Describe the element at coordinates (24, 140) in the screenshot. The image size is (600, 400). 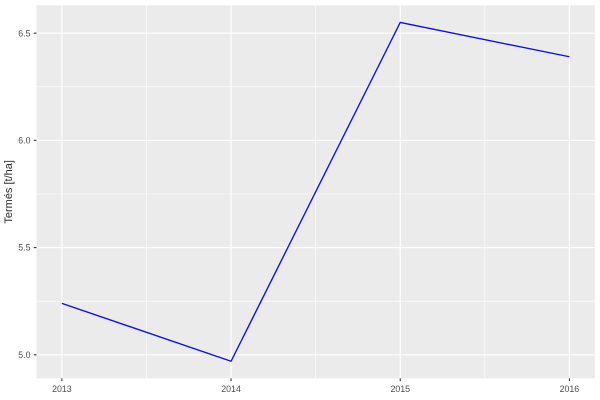
I see `y-tick-label: 6.0` at that location.